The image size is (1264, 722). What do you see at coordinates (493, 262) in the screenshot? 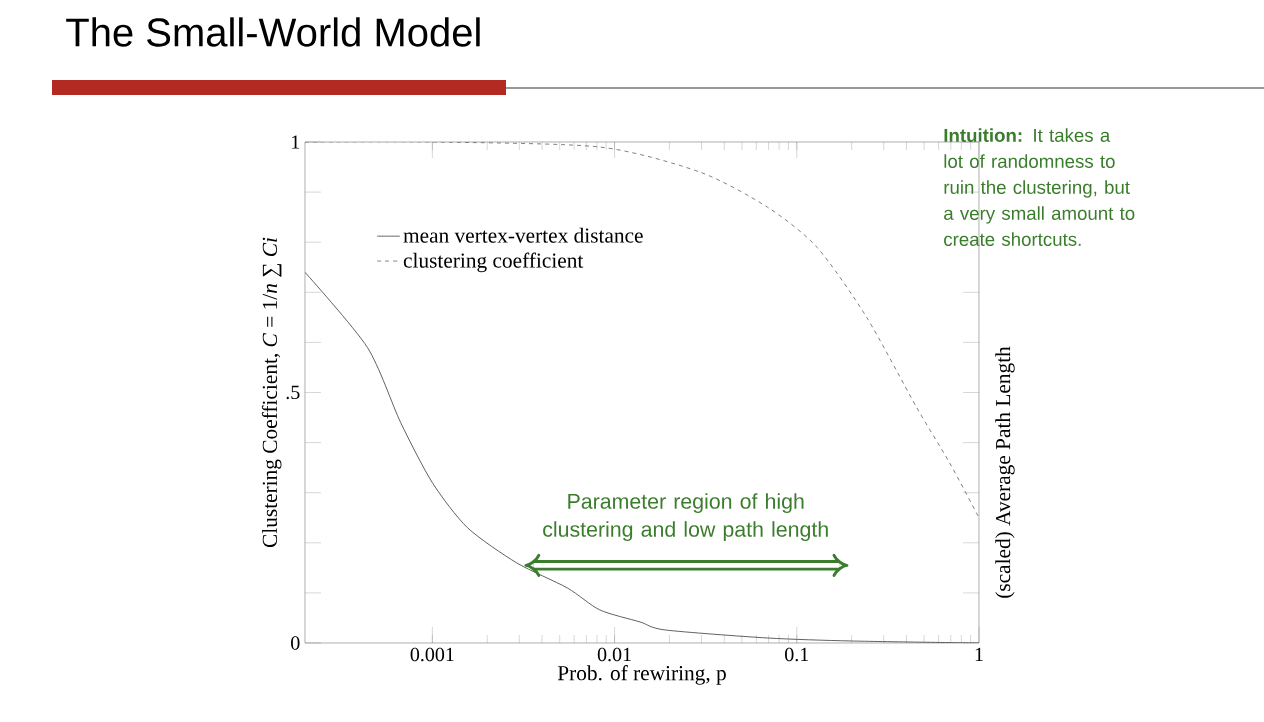
I see `legend-label: clustering coefficient` at bounding box center [493, 262].